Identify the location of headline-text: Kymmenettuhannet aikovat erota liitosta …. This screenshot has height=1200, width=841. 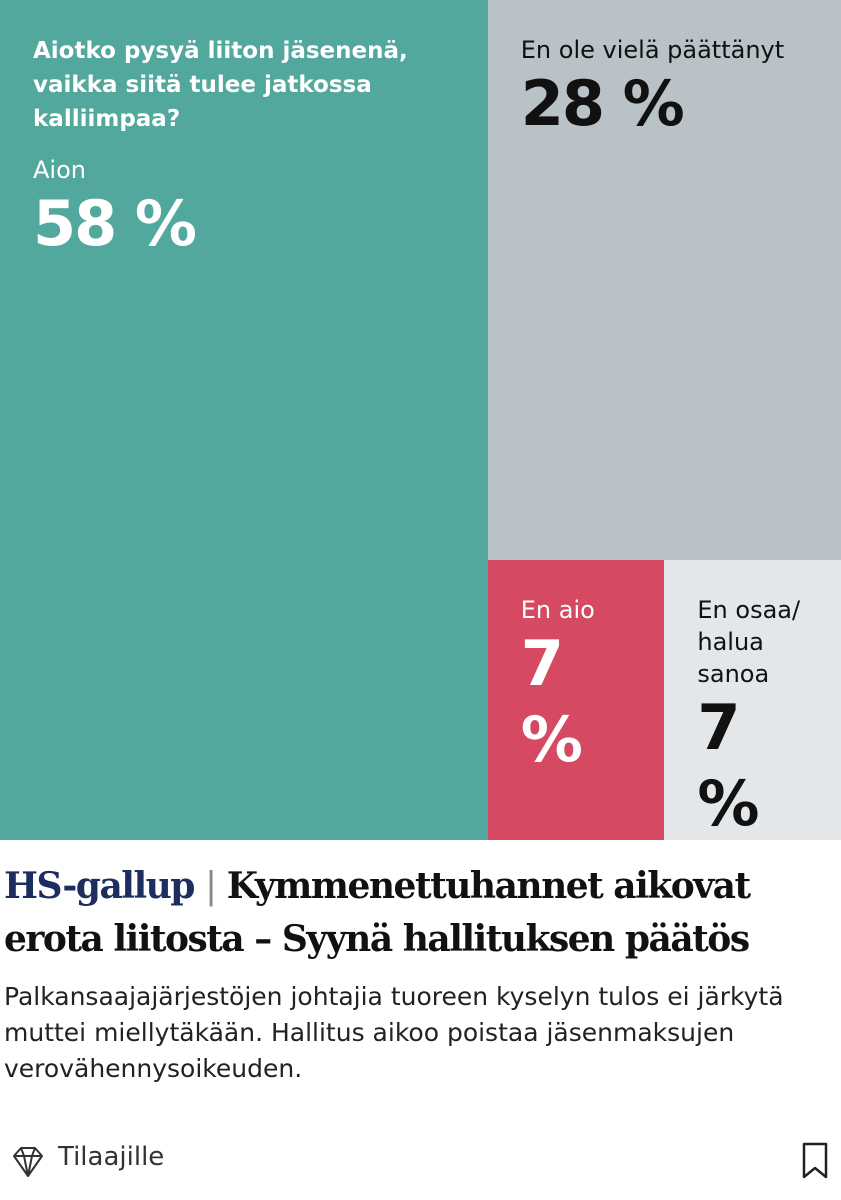
(377, 912).